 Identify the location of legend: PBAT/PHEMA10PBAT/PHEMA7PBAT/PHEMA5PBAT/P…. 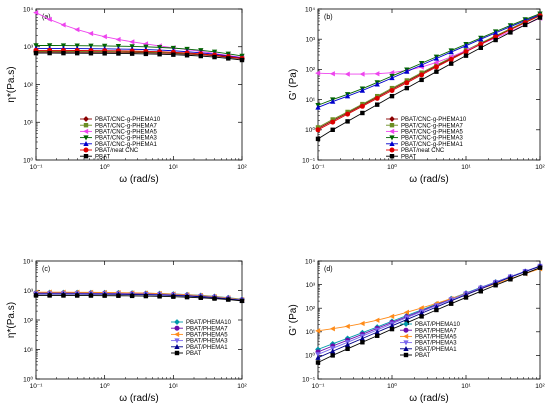
(201, 338).